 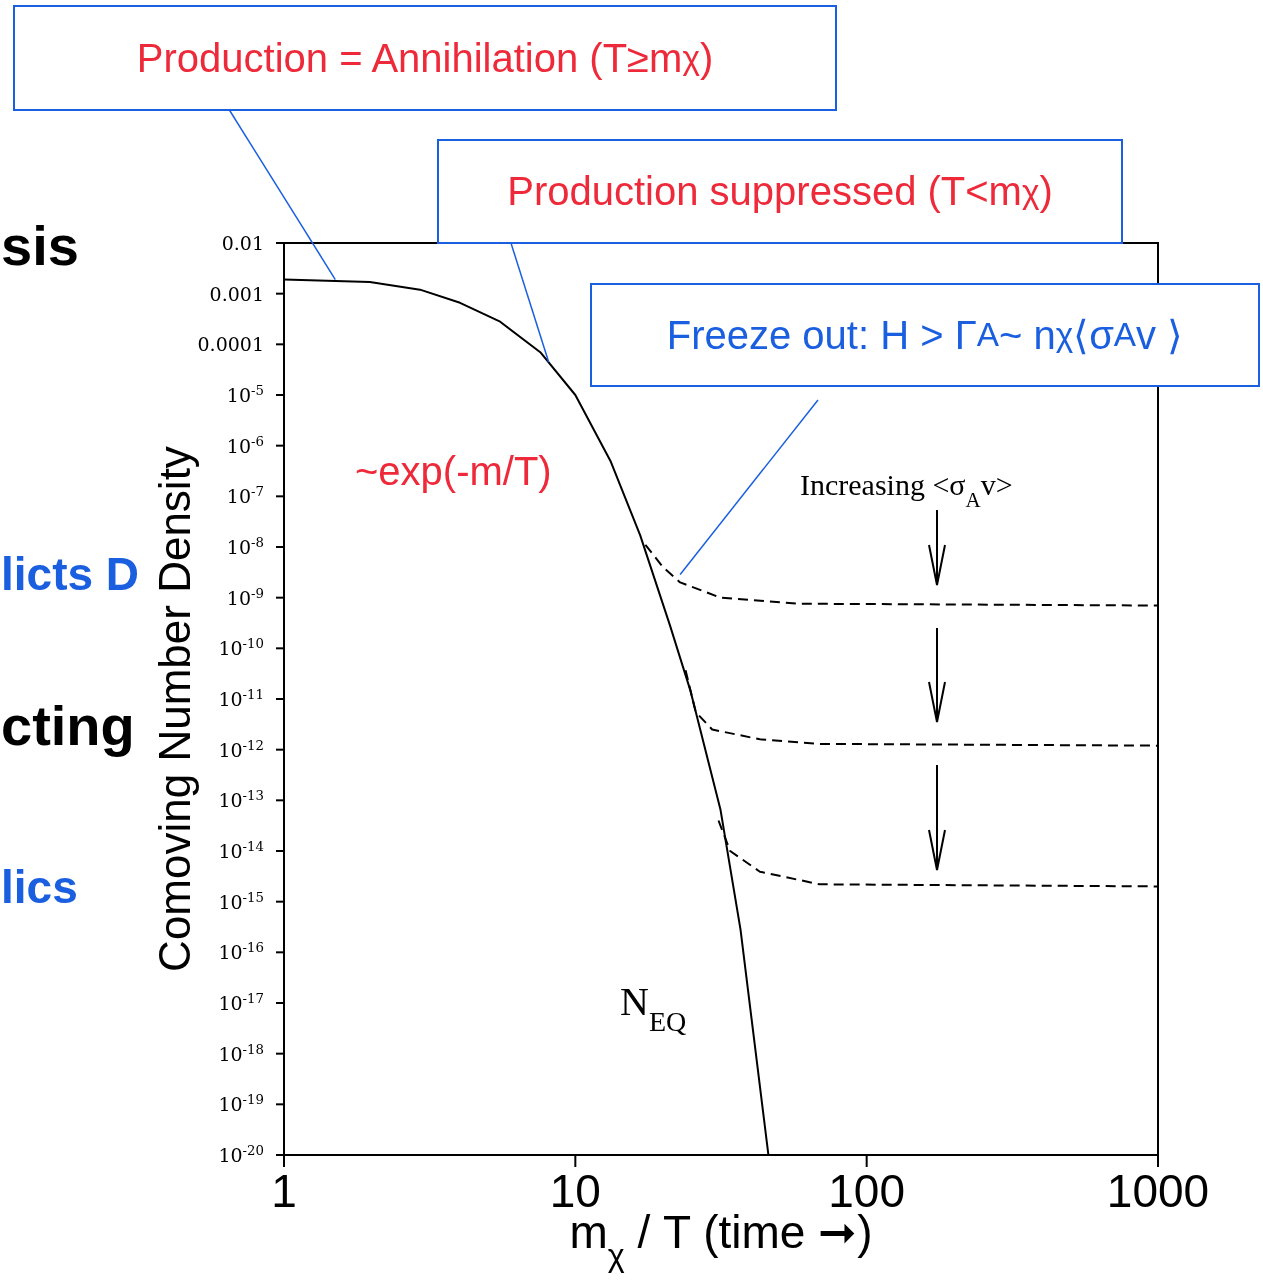 What do you see at coordinates (906, 490) in the screenshot?
I see `annotation: Increasing <σ$_{A}$v>` at bounding box center [906, 490].